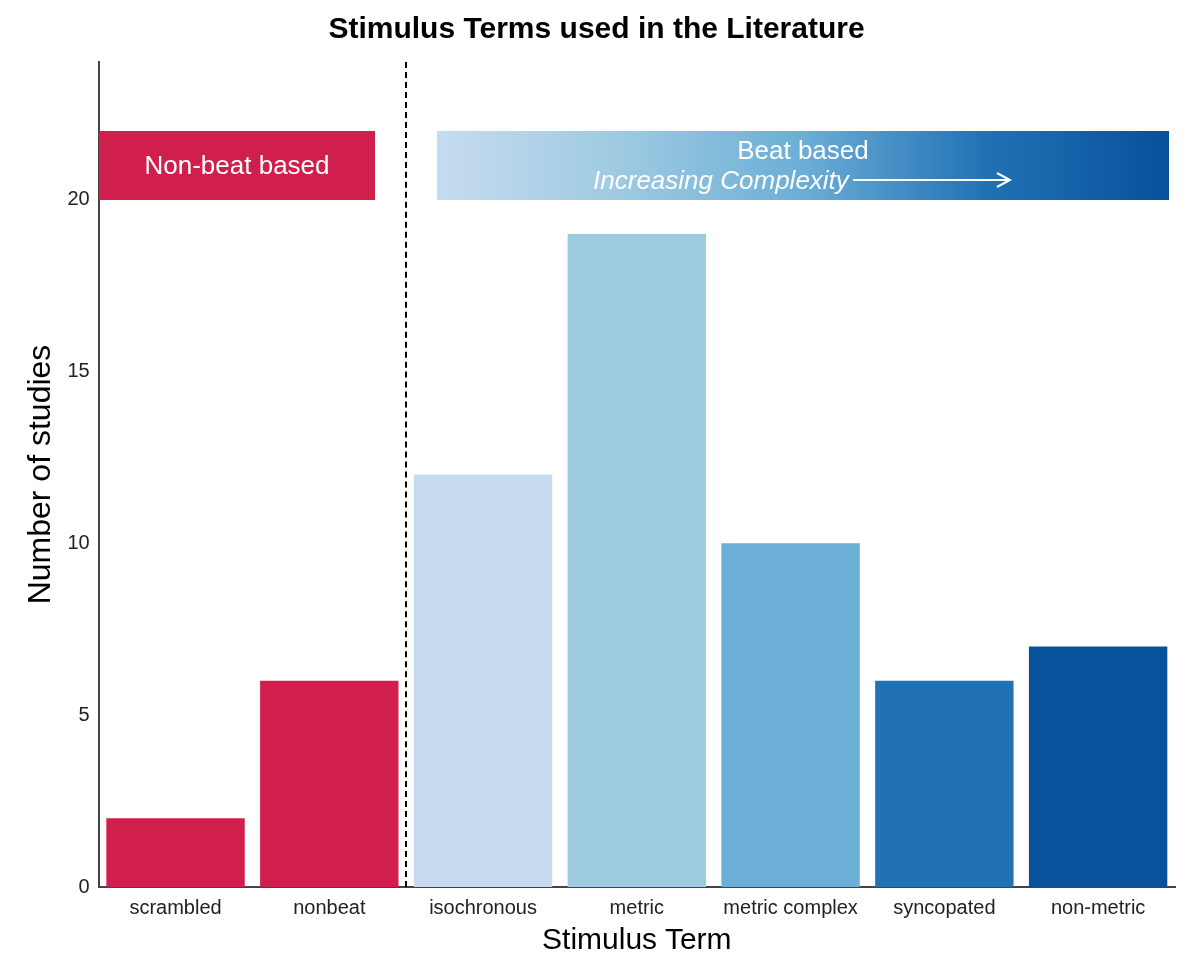 The image size is (1187, 967). I want to click on y-tick-label: 20, so click(78, 198).